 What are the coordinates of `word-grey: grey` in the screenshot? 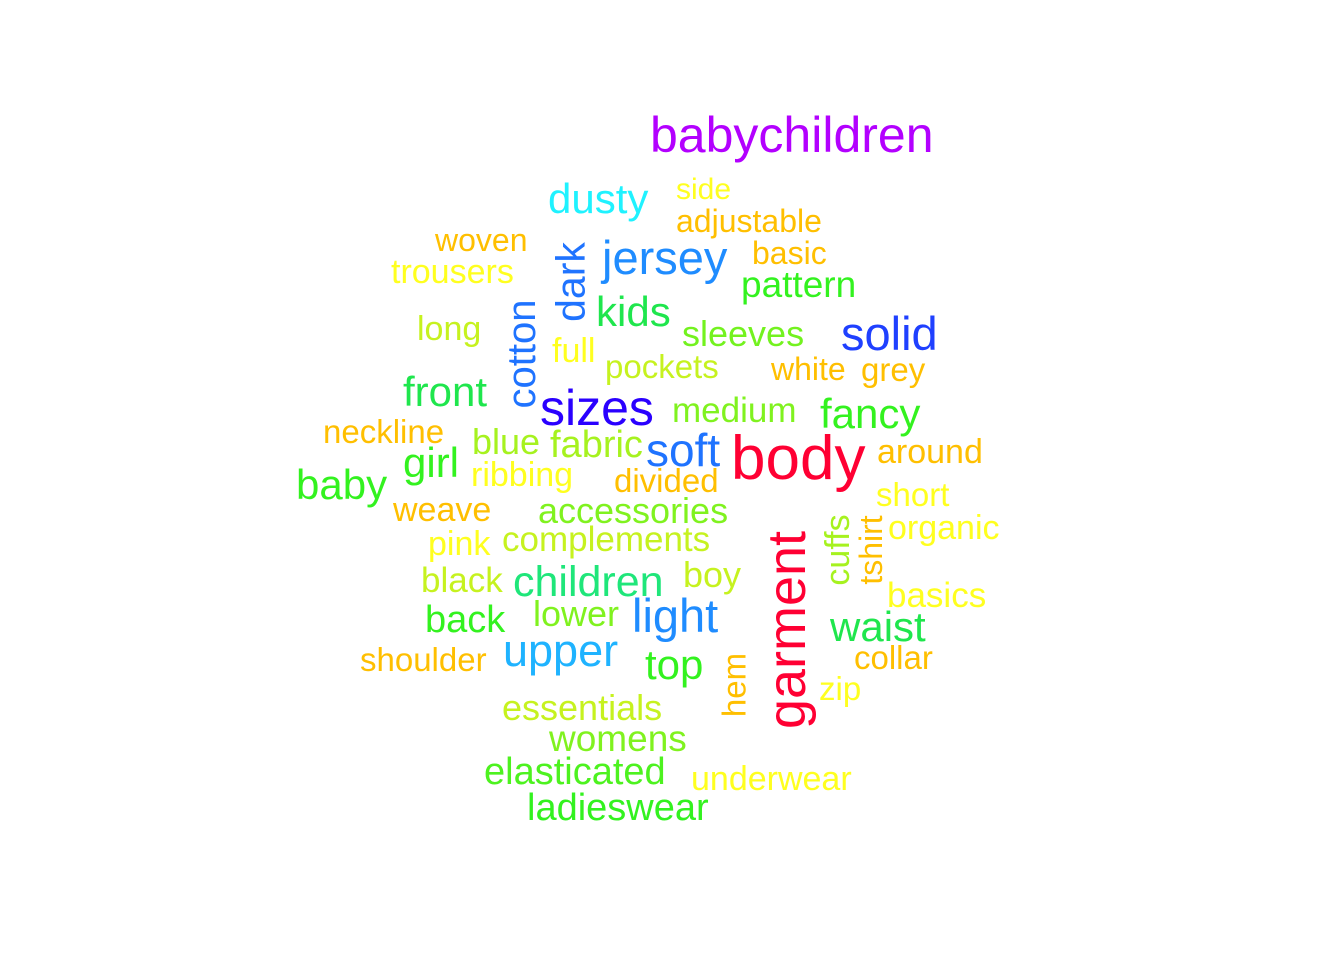 It's located at (893, 369).